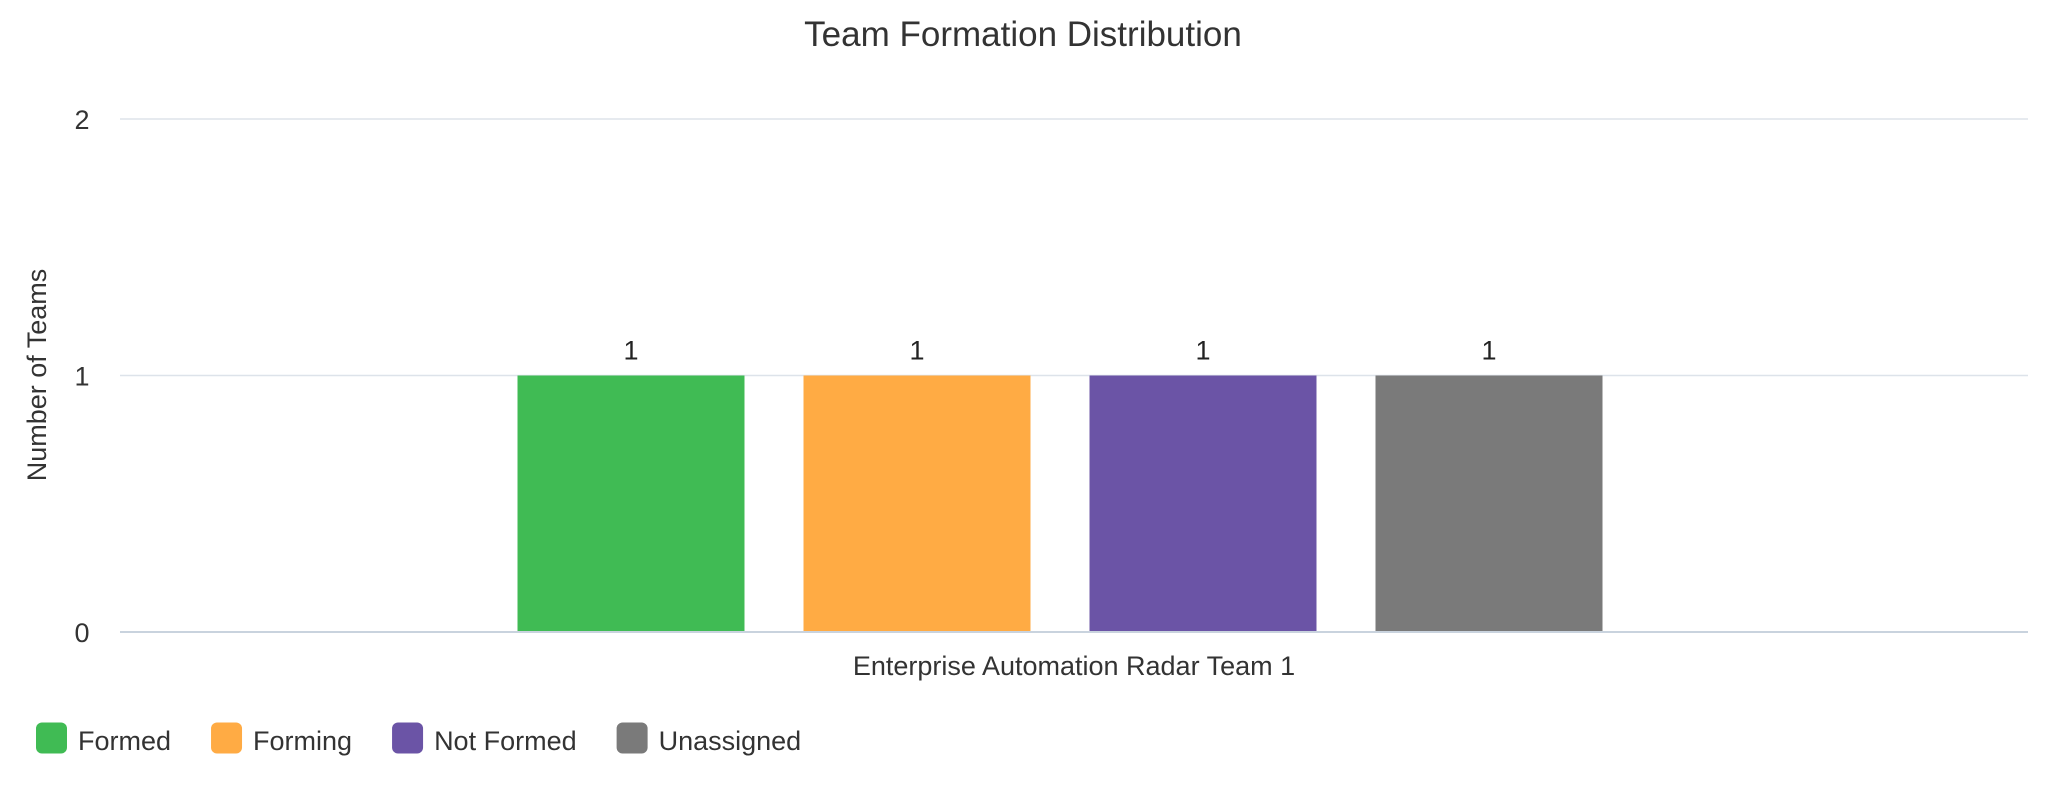 The image size is (2046, 798). I want to click on y-axis-ticks: 0 1 2, so click(81, 376).